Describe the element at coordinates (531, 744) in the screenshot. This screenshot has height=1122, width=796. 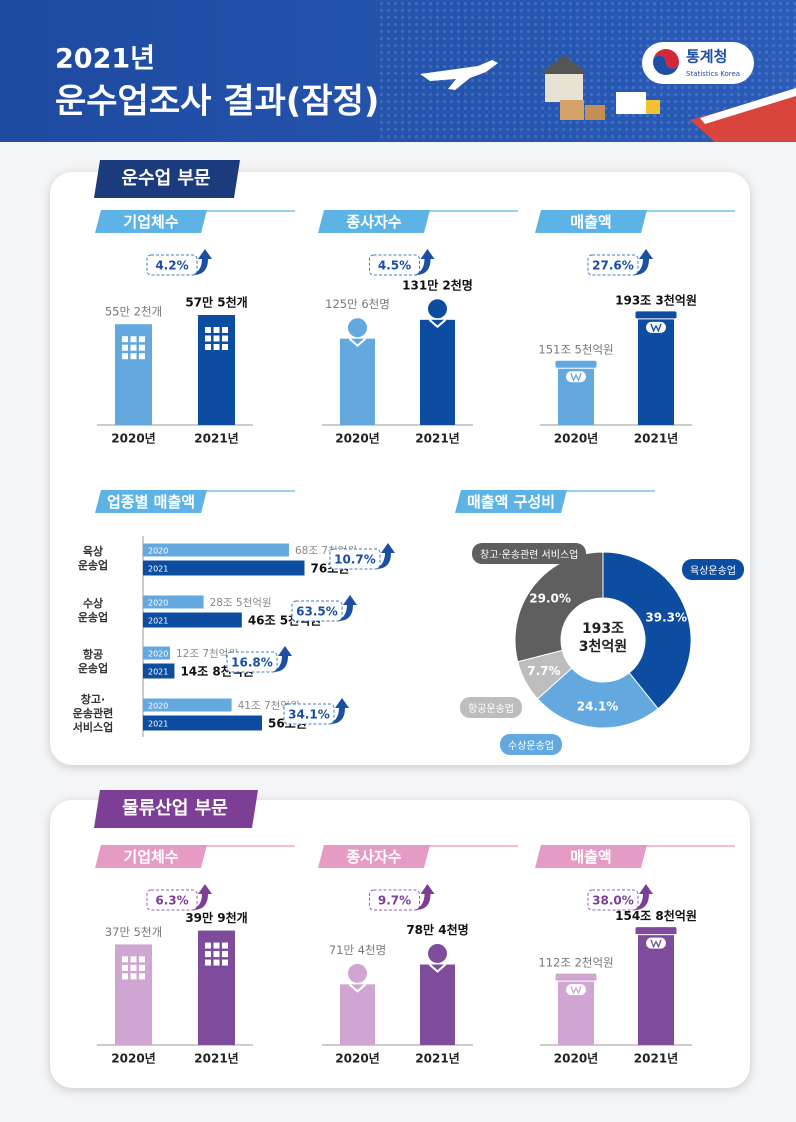
I see `legend-label: 수상운송업` at that location.